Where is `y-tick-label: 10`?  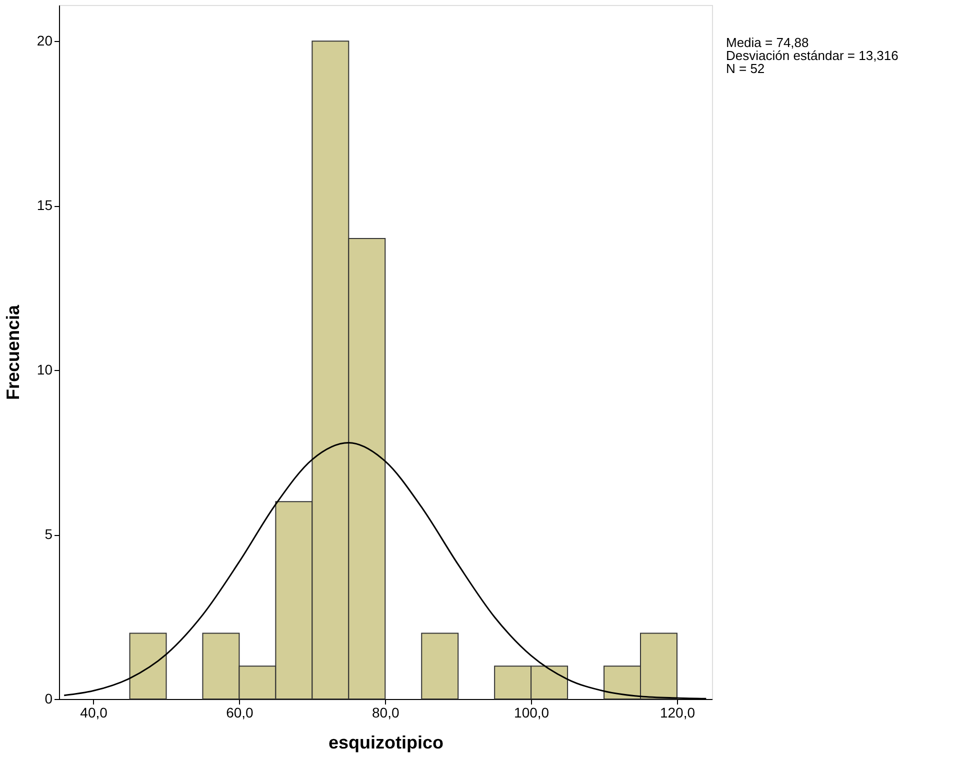
y-tick-label: 10 is located at coordinates (44, 370).